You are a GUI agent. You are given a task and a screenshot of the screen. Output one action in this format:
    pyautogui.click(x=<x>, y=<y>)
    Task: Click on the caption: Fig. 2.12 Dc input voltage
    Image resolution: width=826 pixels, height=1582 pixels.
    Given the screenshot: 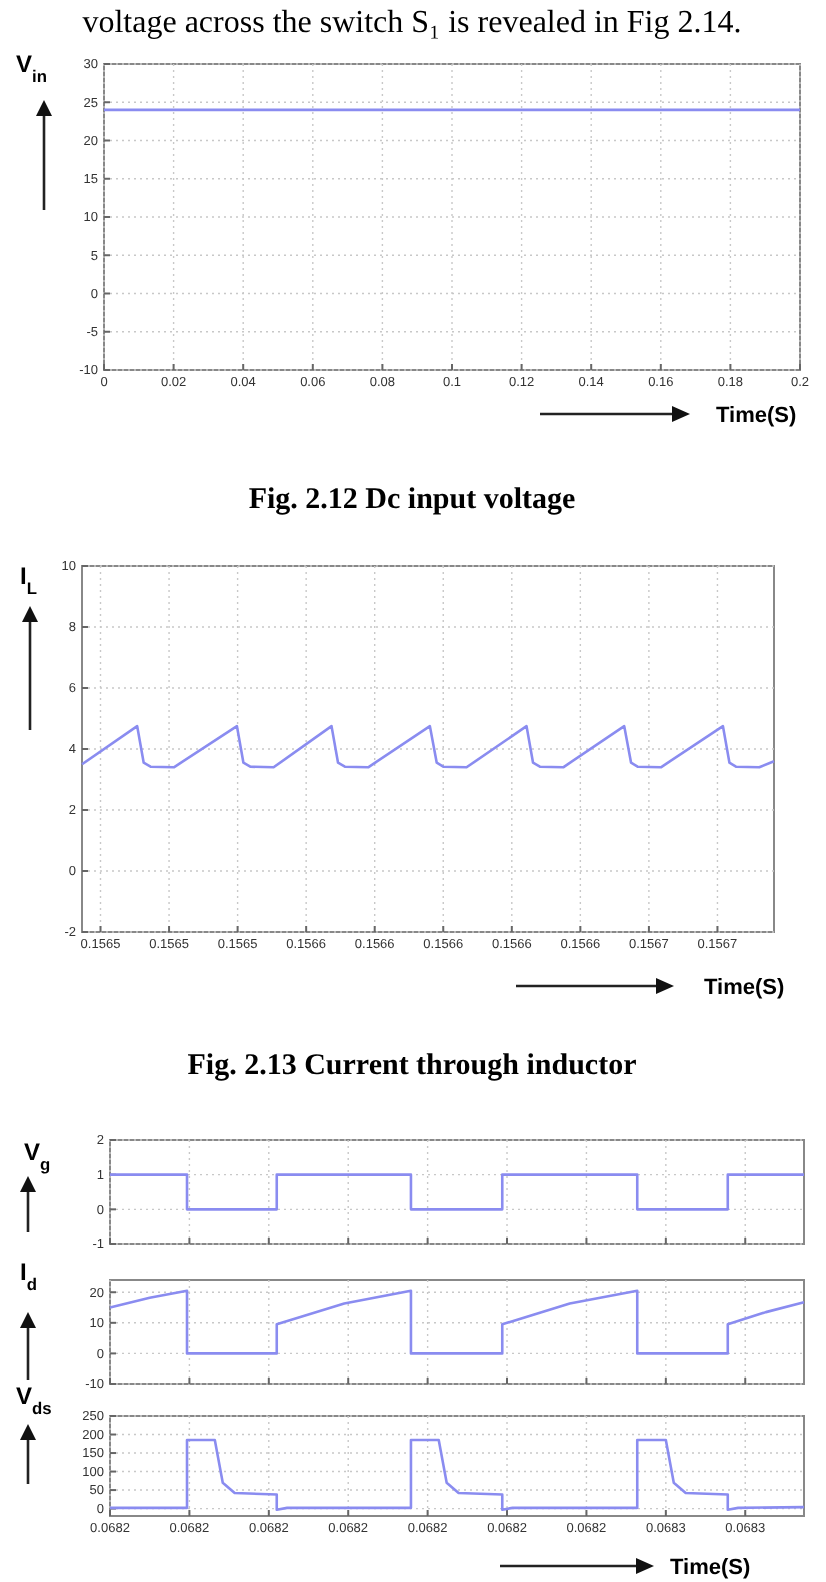 What is the action you would take?
    pyautogui.click(x=412, y=500)
    